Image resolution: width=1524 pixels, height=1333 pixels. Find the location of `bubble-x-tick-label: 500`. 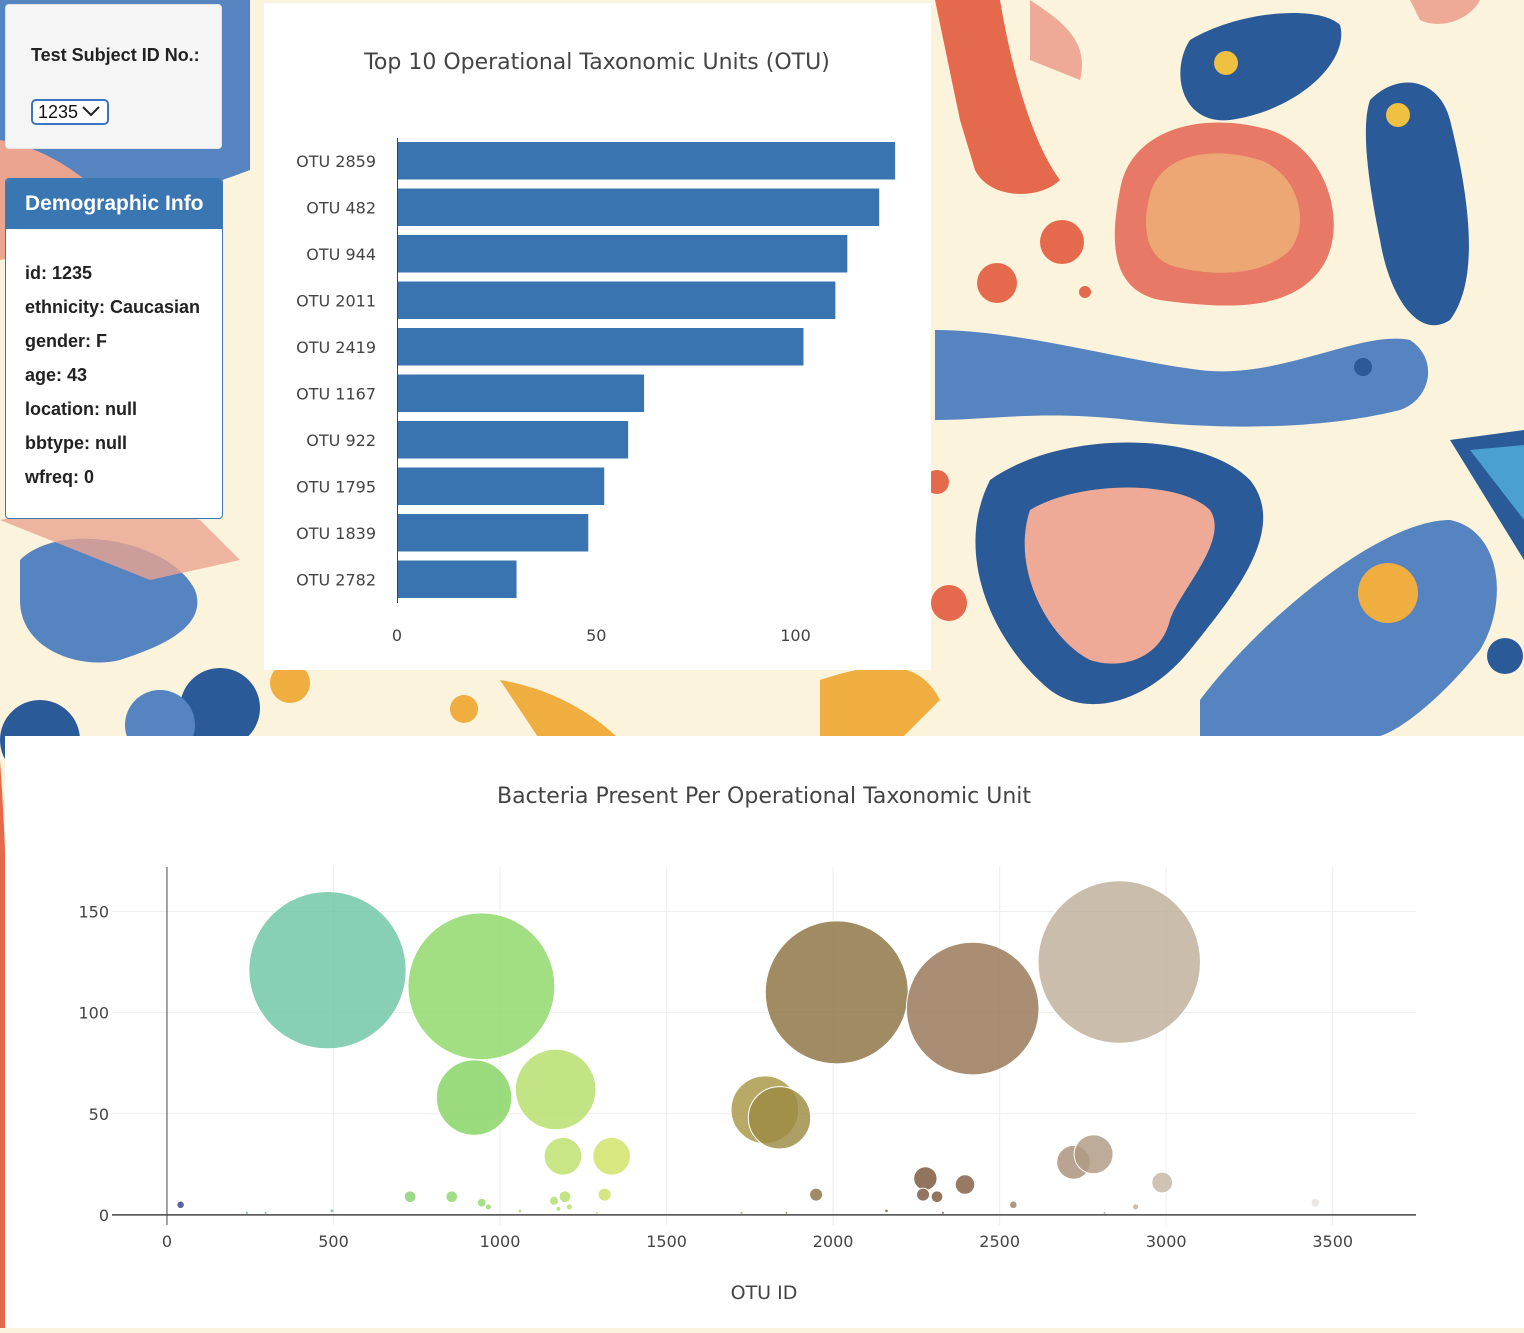

bubble-x-tick-label: 500 is located at coordinates (333, 1241).